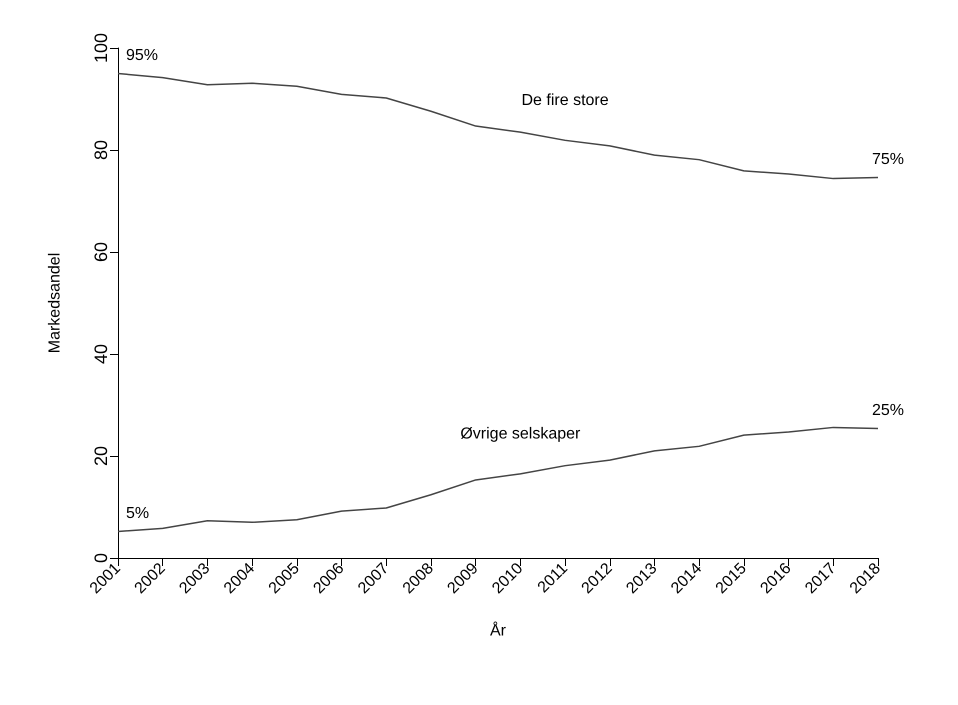 The image size is (958, 705). What do you see at coordinates (888, 159) in the screenshot?
I see `annotation: 75%` at bounding box center [888, 159].